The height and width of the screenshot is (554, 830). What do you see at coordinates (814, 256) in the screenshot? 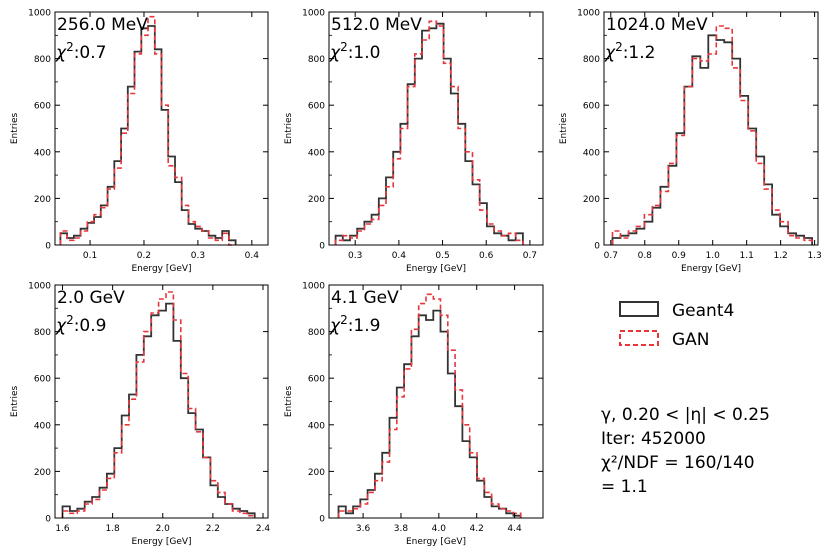
I see `x-tick-label: 1.3` at bounding box center [814, 256].